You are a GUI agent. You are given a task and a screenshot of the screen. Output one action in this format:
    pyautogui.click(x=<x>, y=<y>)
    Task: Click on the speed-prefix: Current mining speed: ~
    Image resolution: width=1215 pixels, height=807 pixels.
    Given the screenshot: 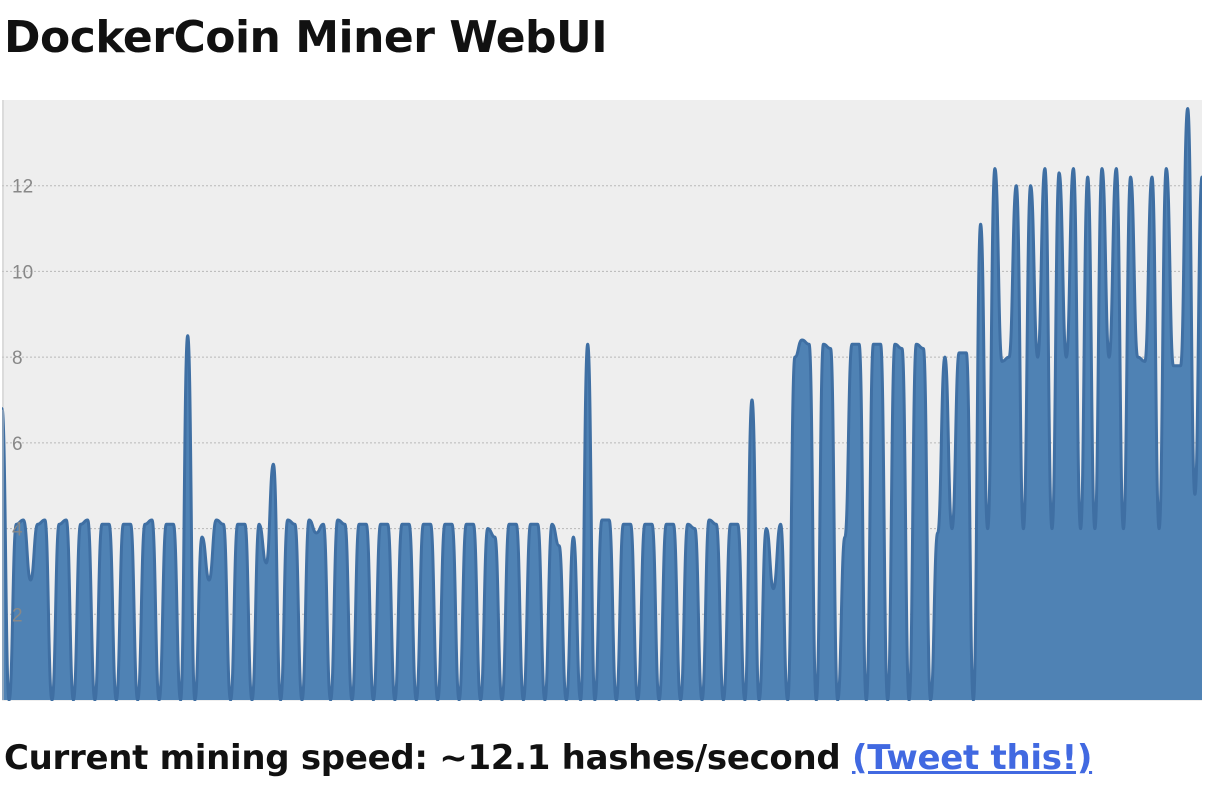 What is the action you would take?
    pyautogui.click(x=236, y=758)
    